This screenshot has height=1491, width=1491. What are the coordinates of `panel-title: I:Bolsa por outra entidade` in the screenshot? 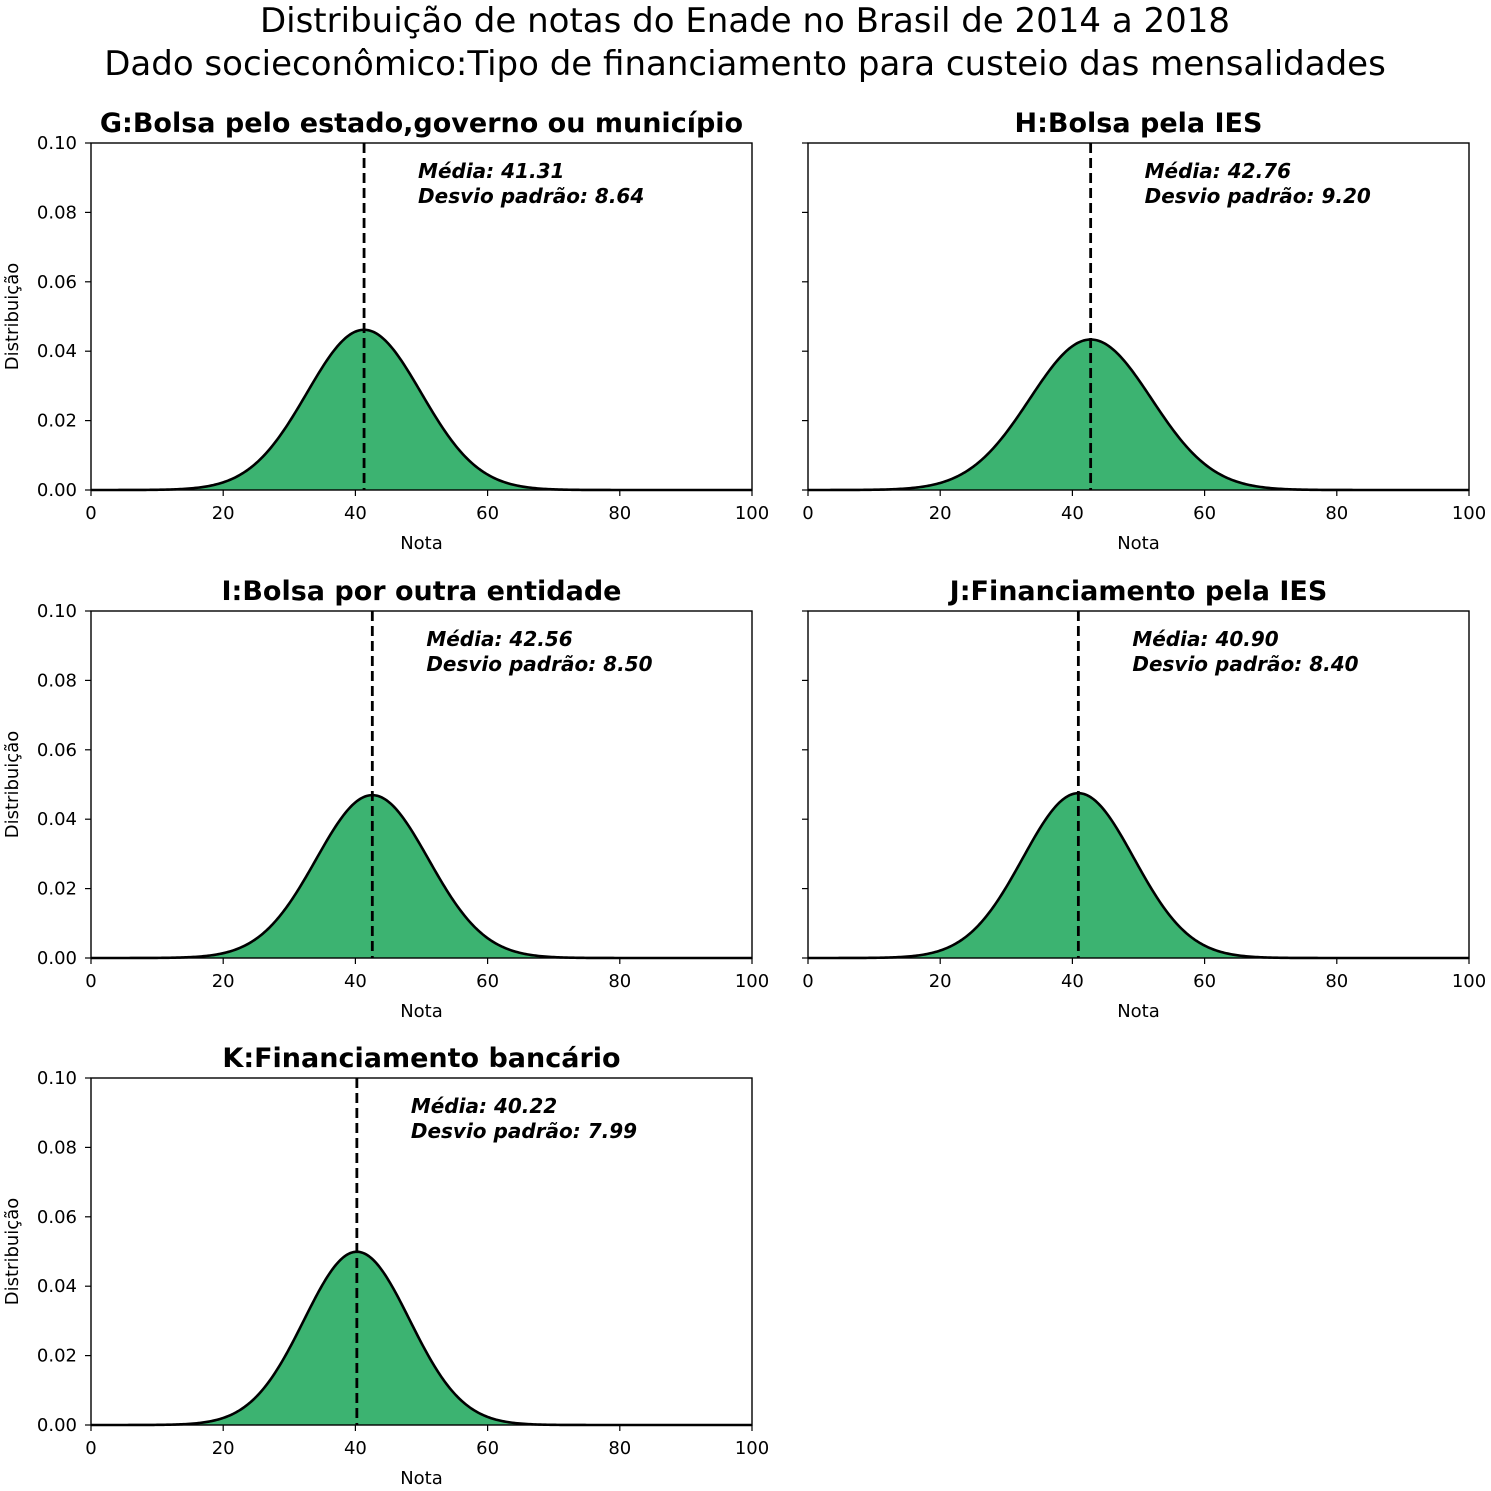 It's located at (421, 591).